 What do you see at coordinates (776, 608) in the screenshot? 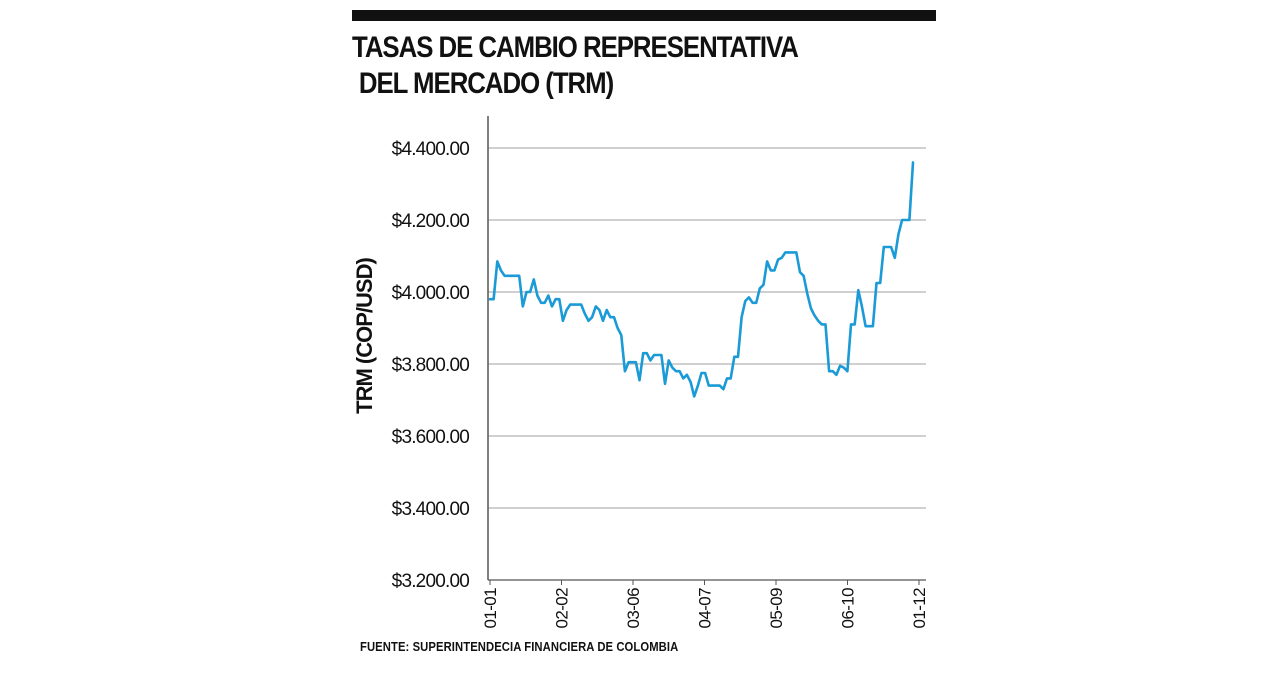
I see `x-tick-label: 05-09` at bounding box center [776, 608].